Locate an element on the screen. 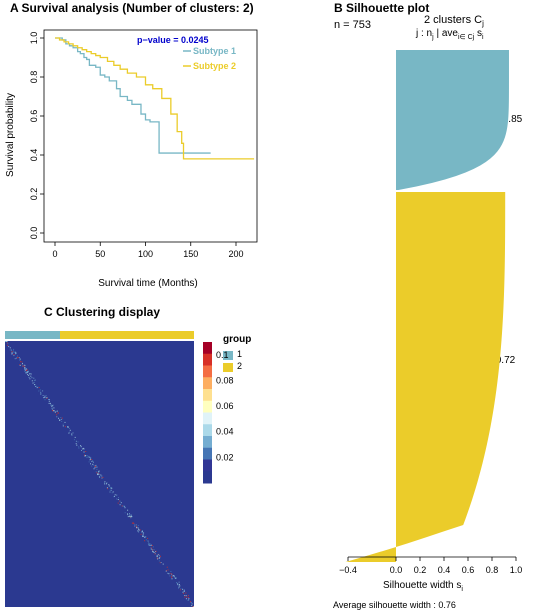 Image resolution: width=536 pixels, height=614 pixels. legend-subtype-1: Subtype 1 is located at coordinates (214, 51).